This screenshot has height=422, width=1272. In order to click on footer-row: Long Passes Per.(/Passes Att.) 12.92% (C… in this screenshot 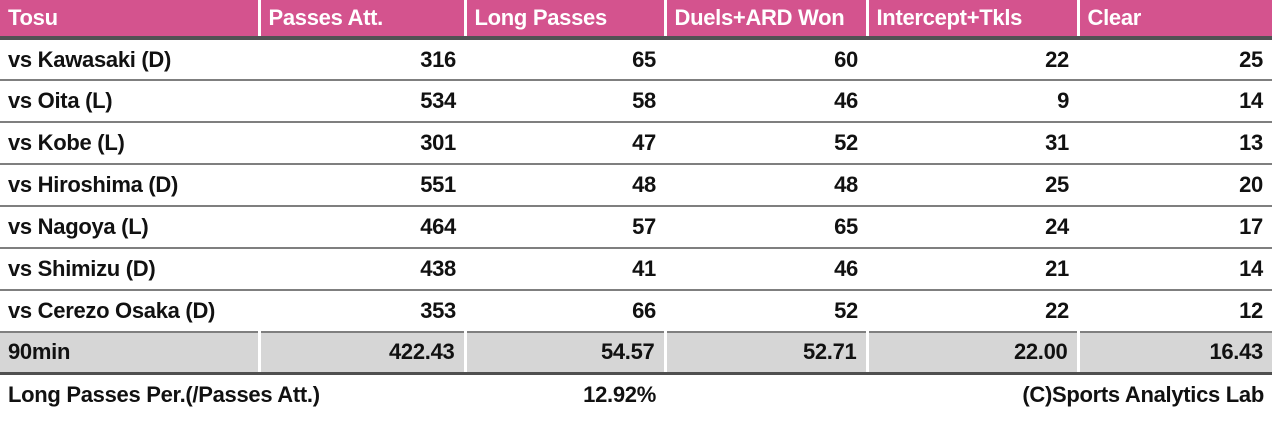, I will do `click(636, 394)`.